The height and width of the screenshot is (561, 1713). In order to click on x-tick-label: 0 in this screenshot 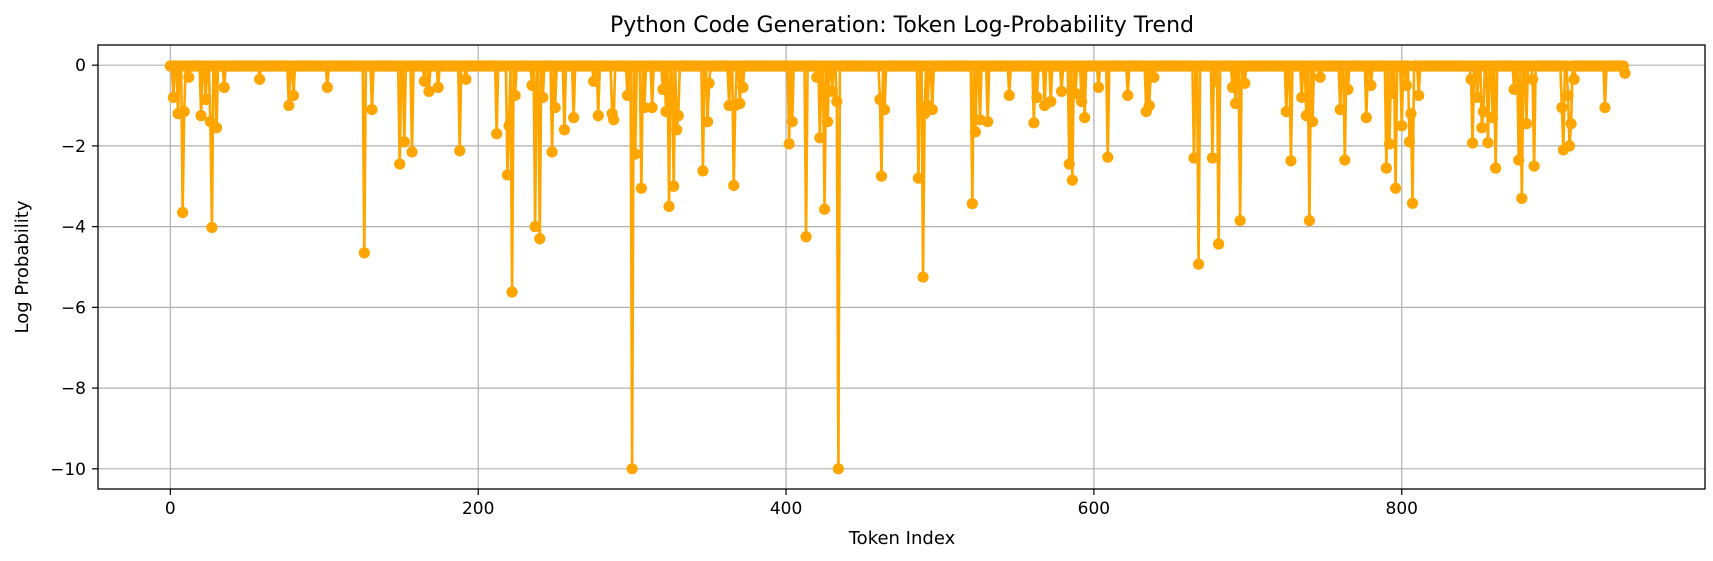, I will do `click(170, 509)`.